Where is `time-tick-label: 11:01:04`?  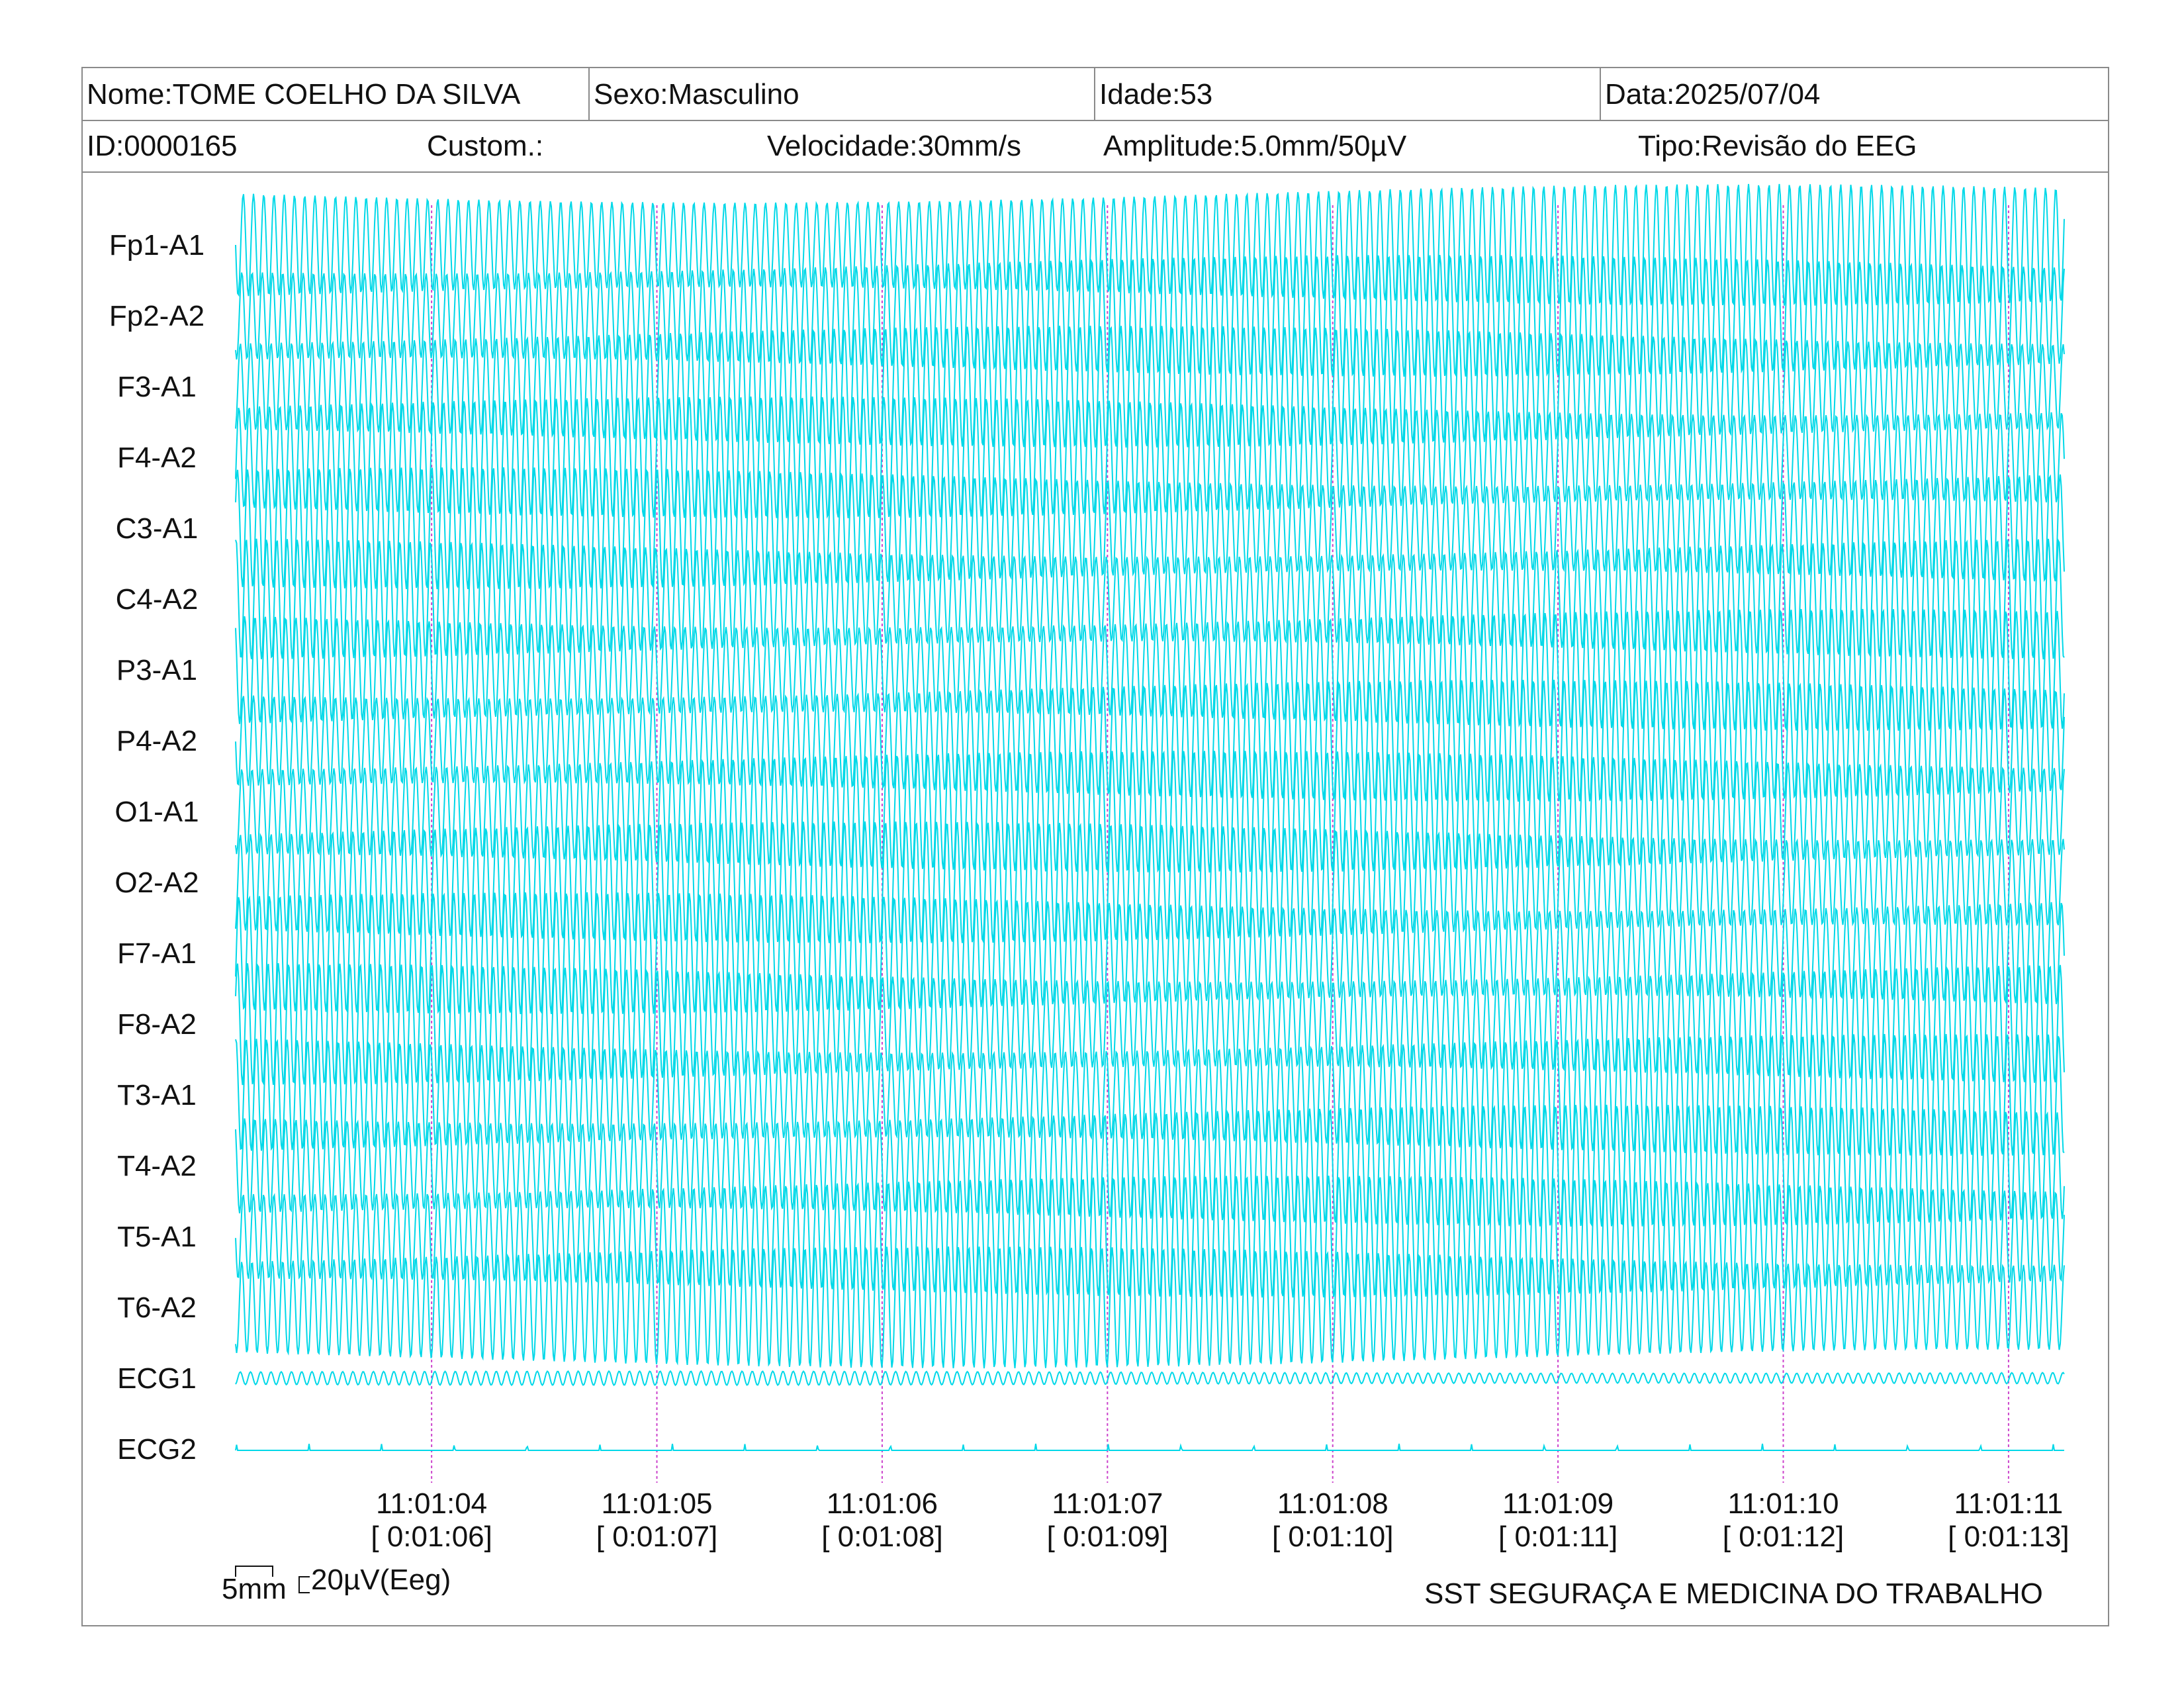
time-tick-label: 11:01:04 is located at coordinates (432, 1503).